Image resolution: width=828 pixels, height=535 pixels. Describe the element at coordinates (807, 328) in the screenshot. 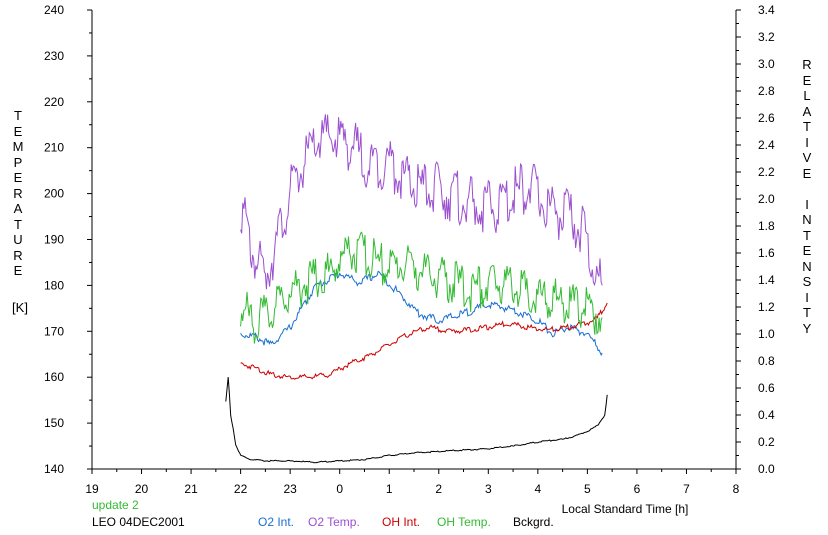

I see `axis-label-char: Y` at that location.